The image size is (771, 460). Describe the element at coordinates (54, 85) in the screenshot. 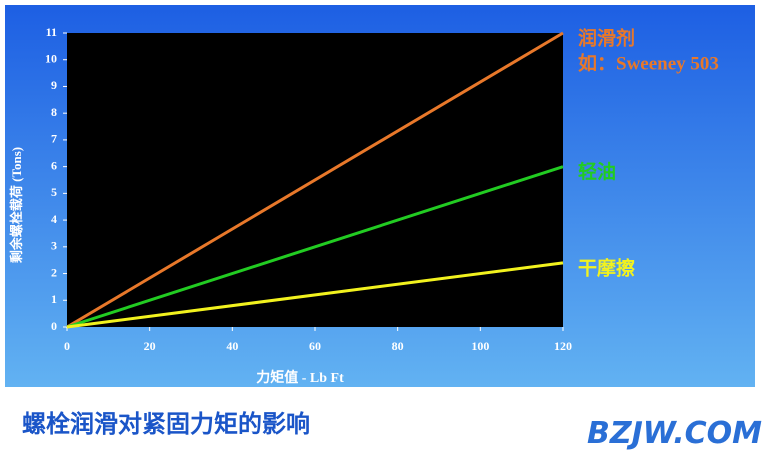

I see `y-tick-label: 9` at that location.